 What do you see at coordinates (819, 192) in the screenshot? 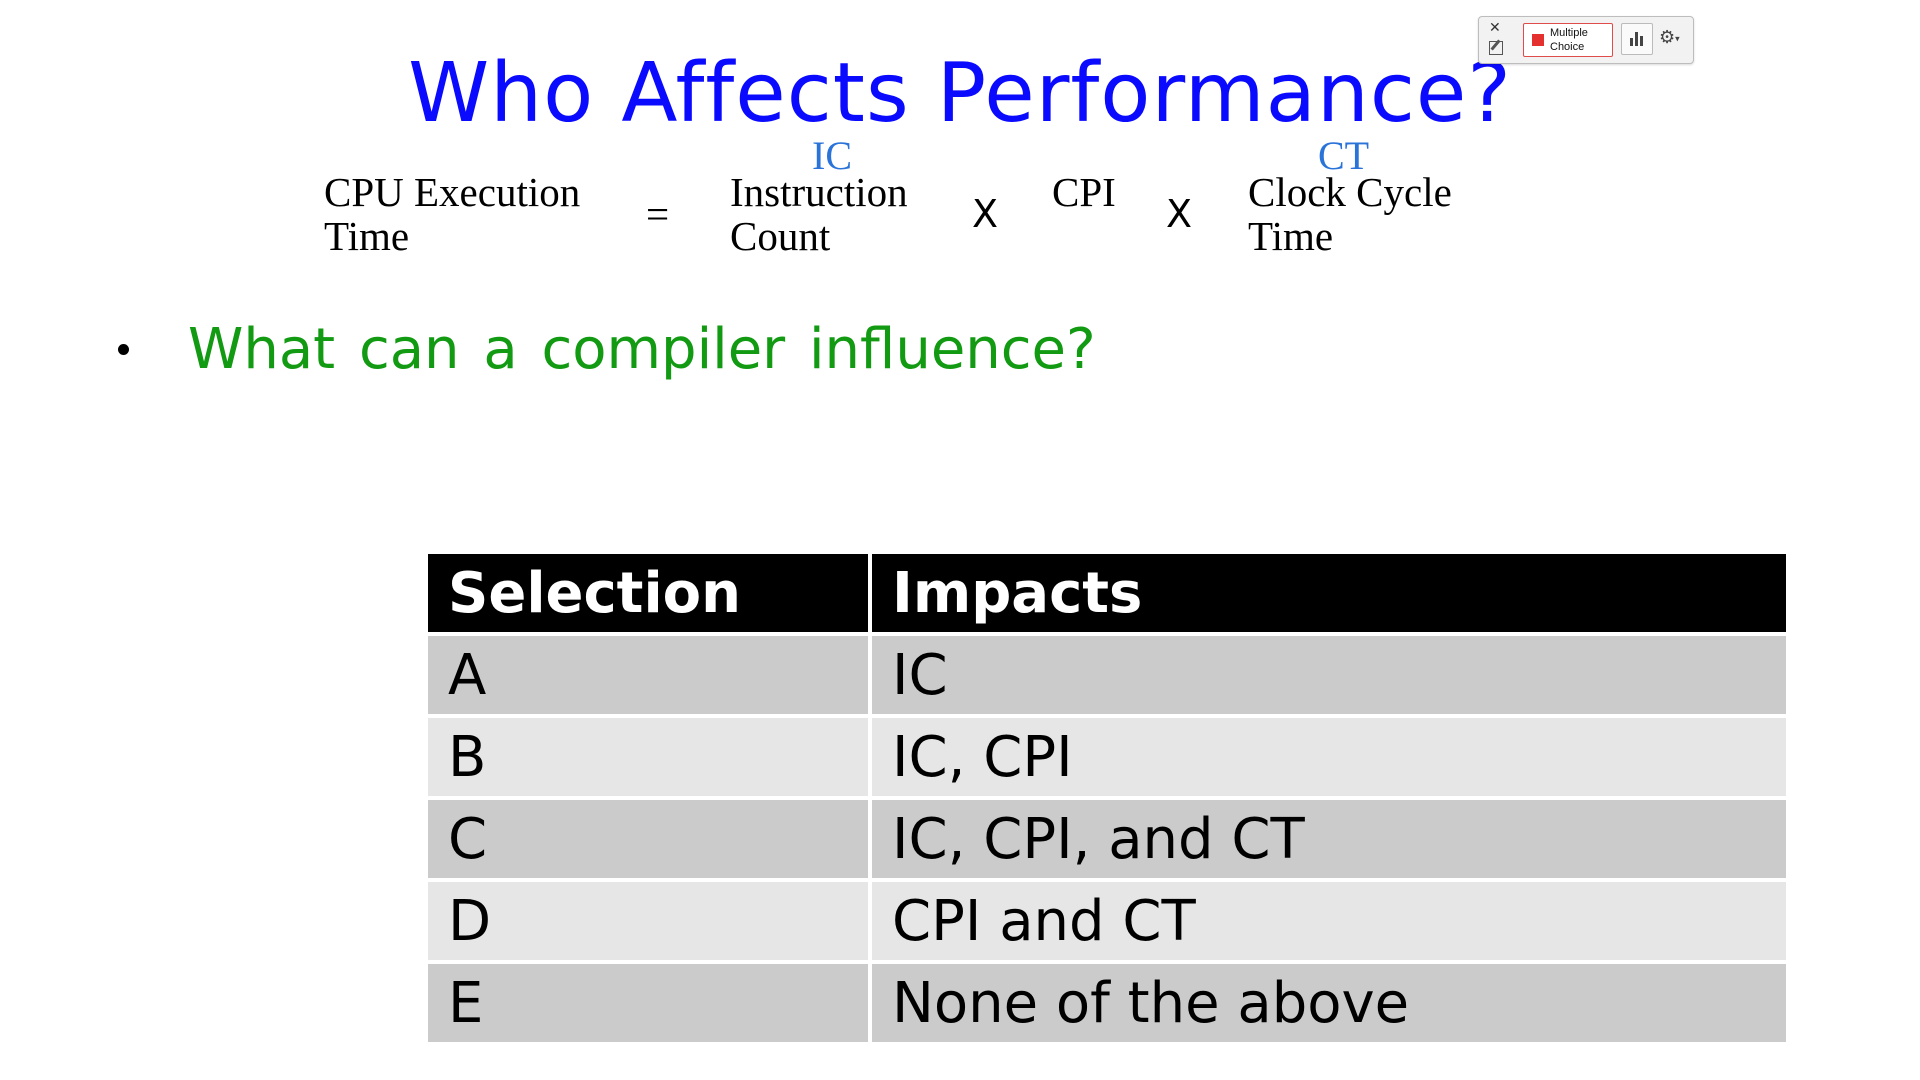
I see `instruction-count-line1: Instruction` at bounding box center [819, 192].